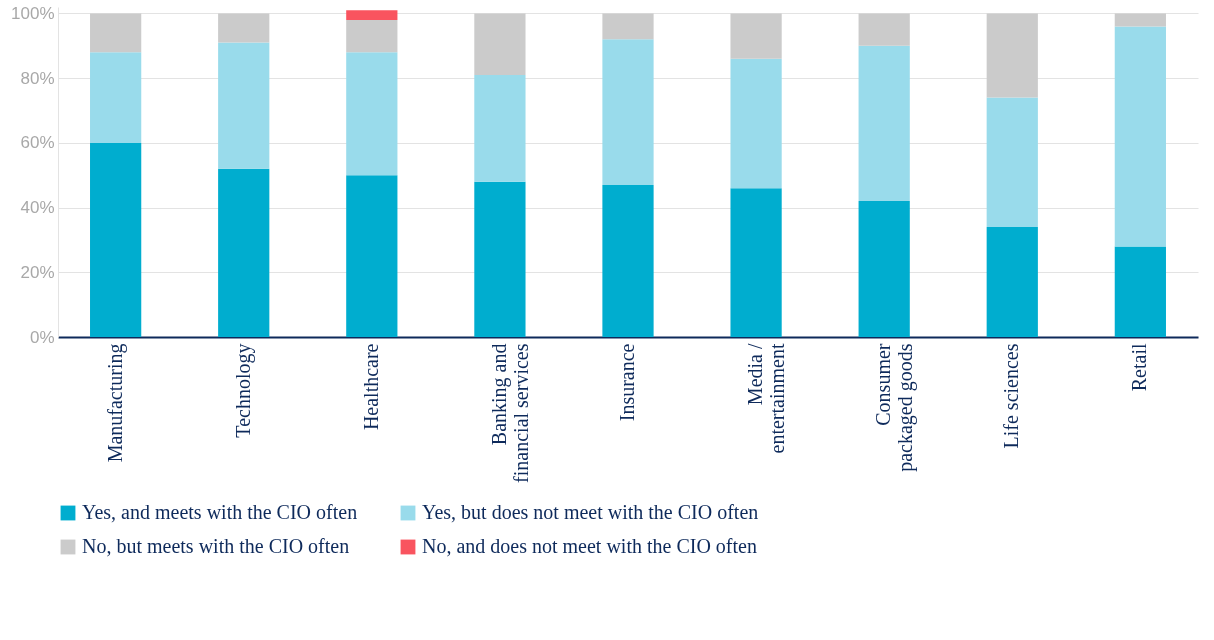  What do you see at coordinates (33, 13) in the screenshot?
I see `y-tick-label: 100%` at bounding box center [33, 13].